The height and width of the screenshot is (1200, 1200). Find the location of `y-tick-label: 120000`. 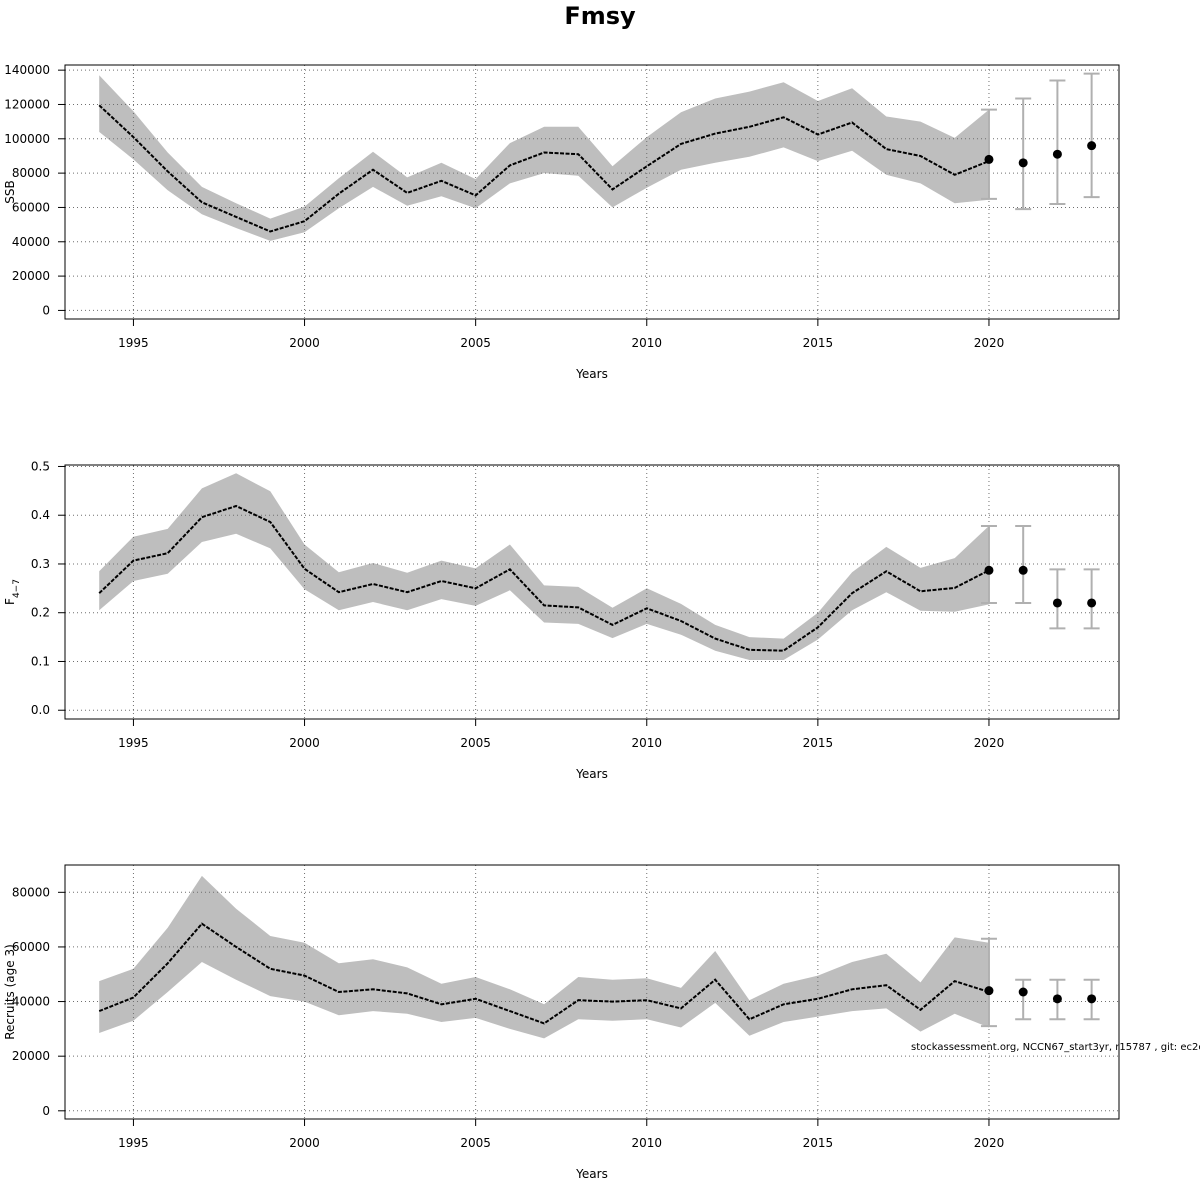

y-tick-label: 120000 is located at coordinates (27, 104).